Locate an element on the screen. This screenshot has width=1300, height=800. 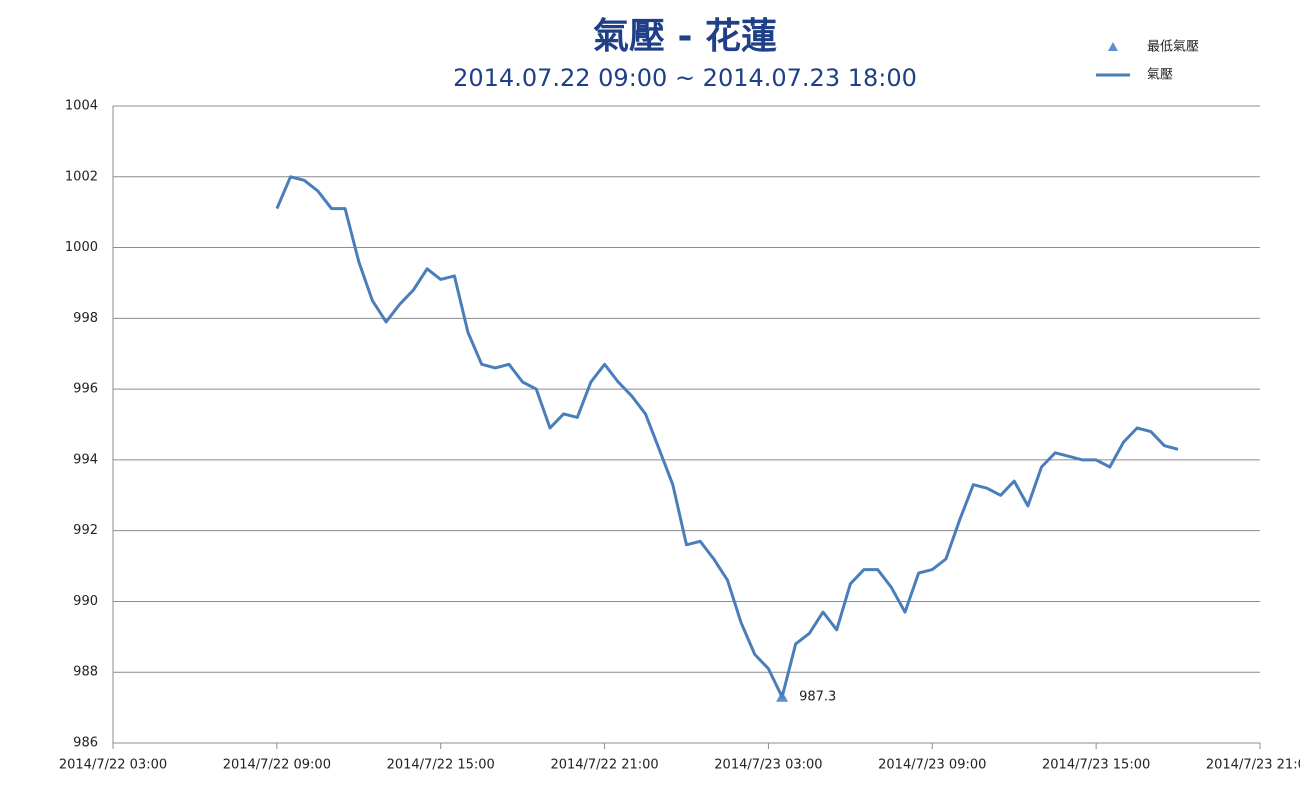
x-tick-label: 2014/7/23 15:00 is located at coordinates (1096, 765).